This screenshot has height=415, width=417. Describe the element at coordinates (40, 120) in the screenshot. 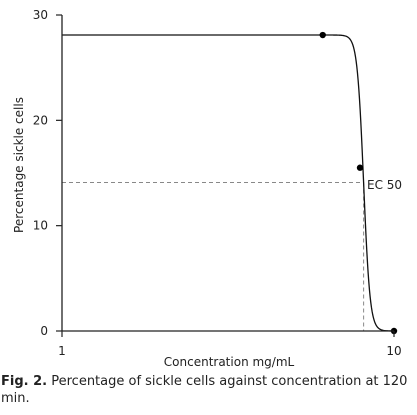

I see `y-tick-label: 20` at that location.